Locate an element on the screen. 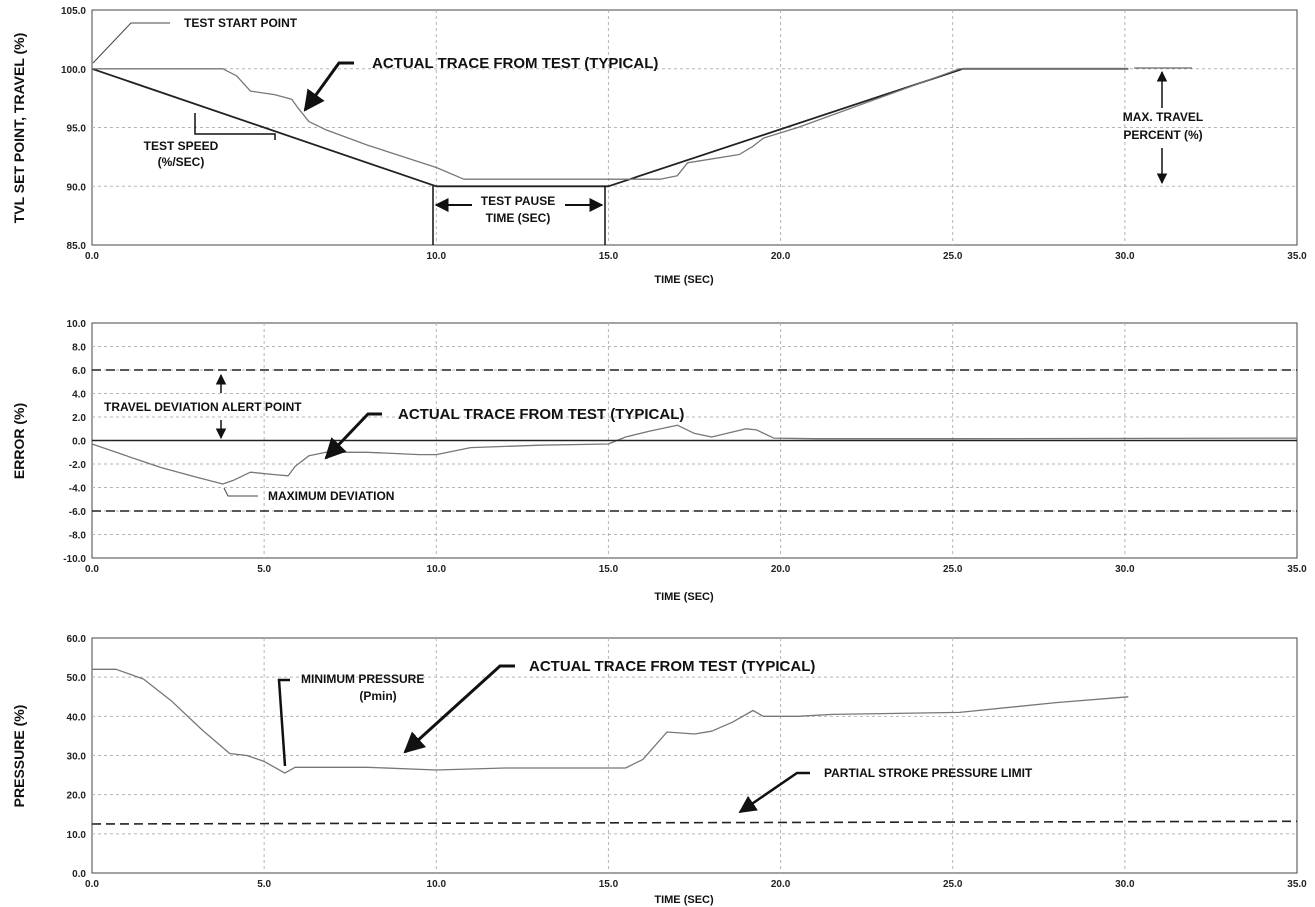 This screenshot has height=907, width=1315. pressure-x-tick-label: 15.0 is located at coordinates (609, 884).